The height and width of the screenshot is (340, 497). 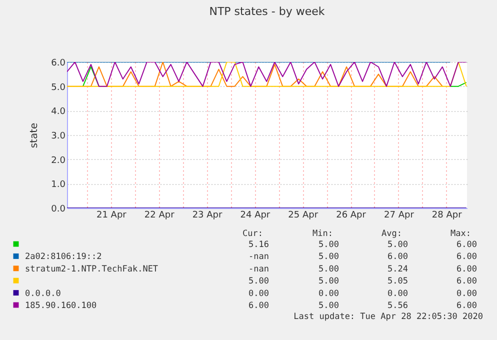 I want to click on text: 5.05, so click(x=398, y=281).